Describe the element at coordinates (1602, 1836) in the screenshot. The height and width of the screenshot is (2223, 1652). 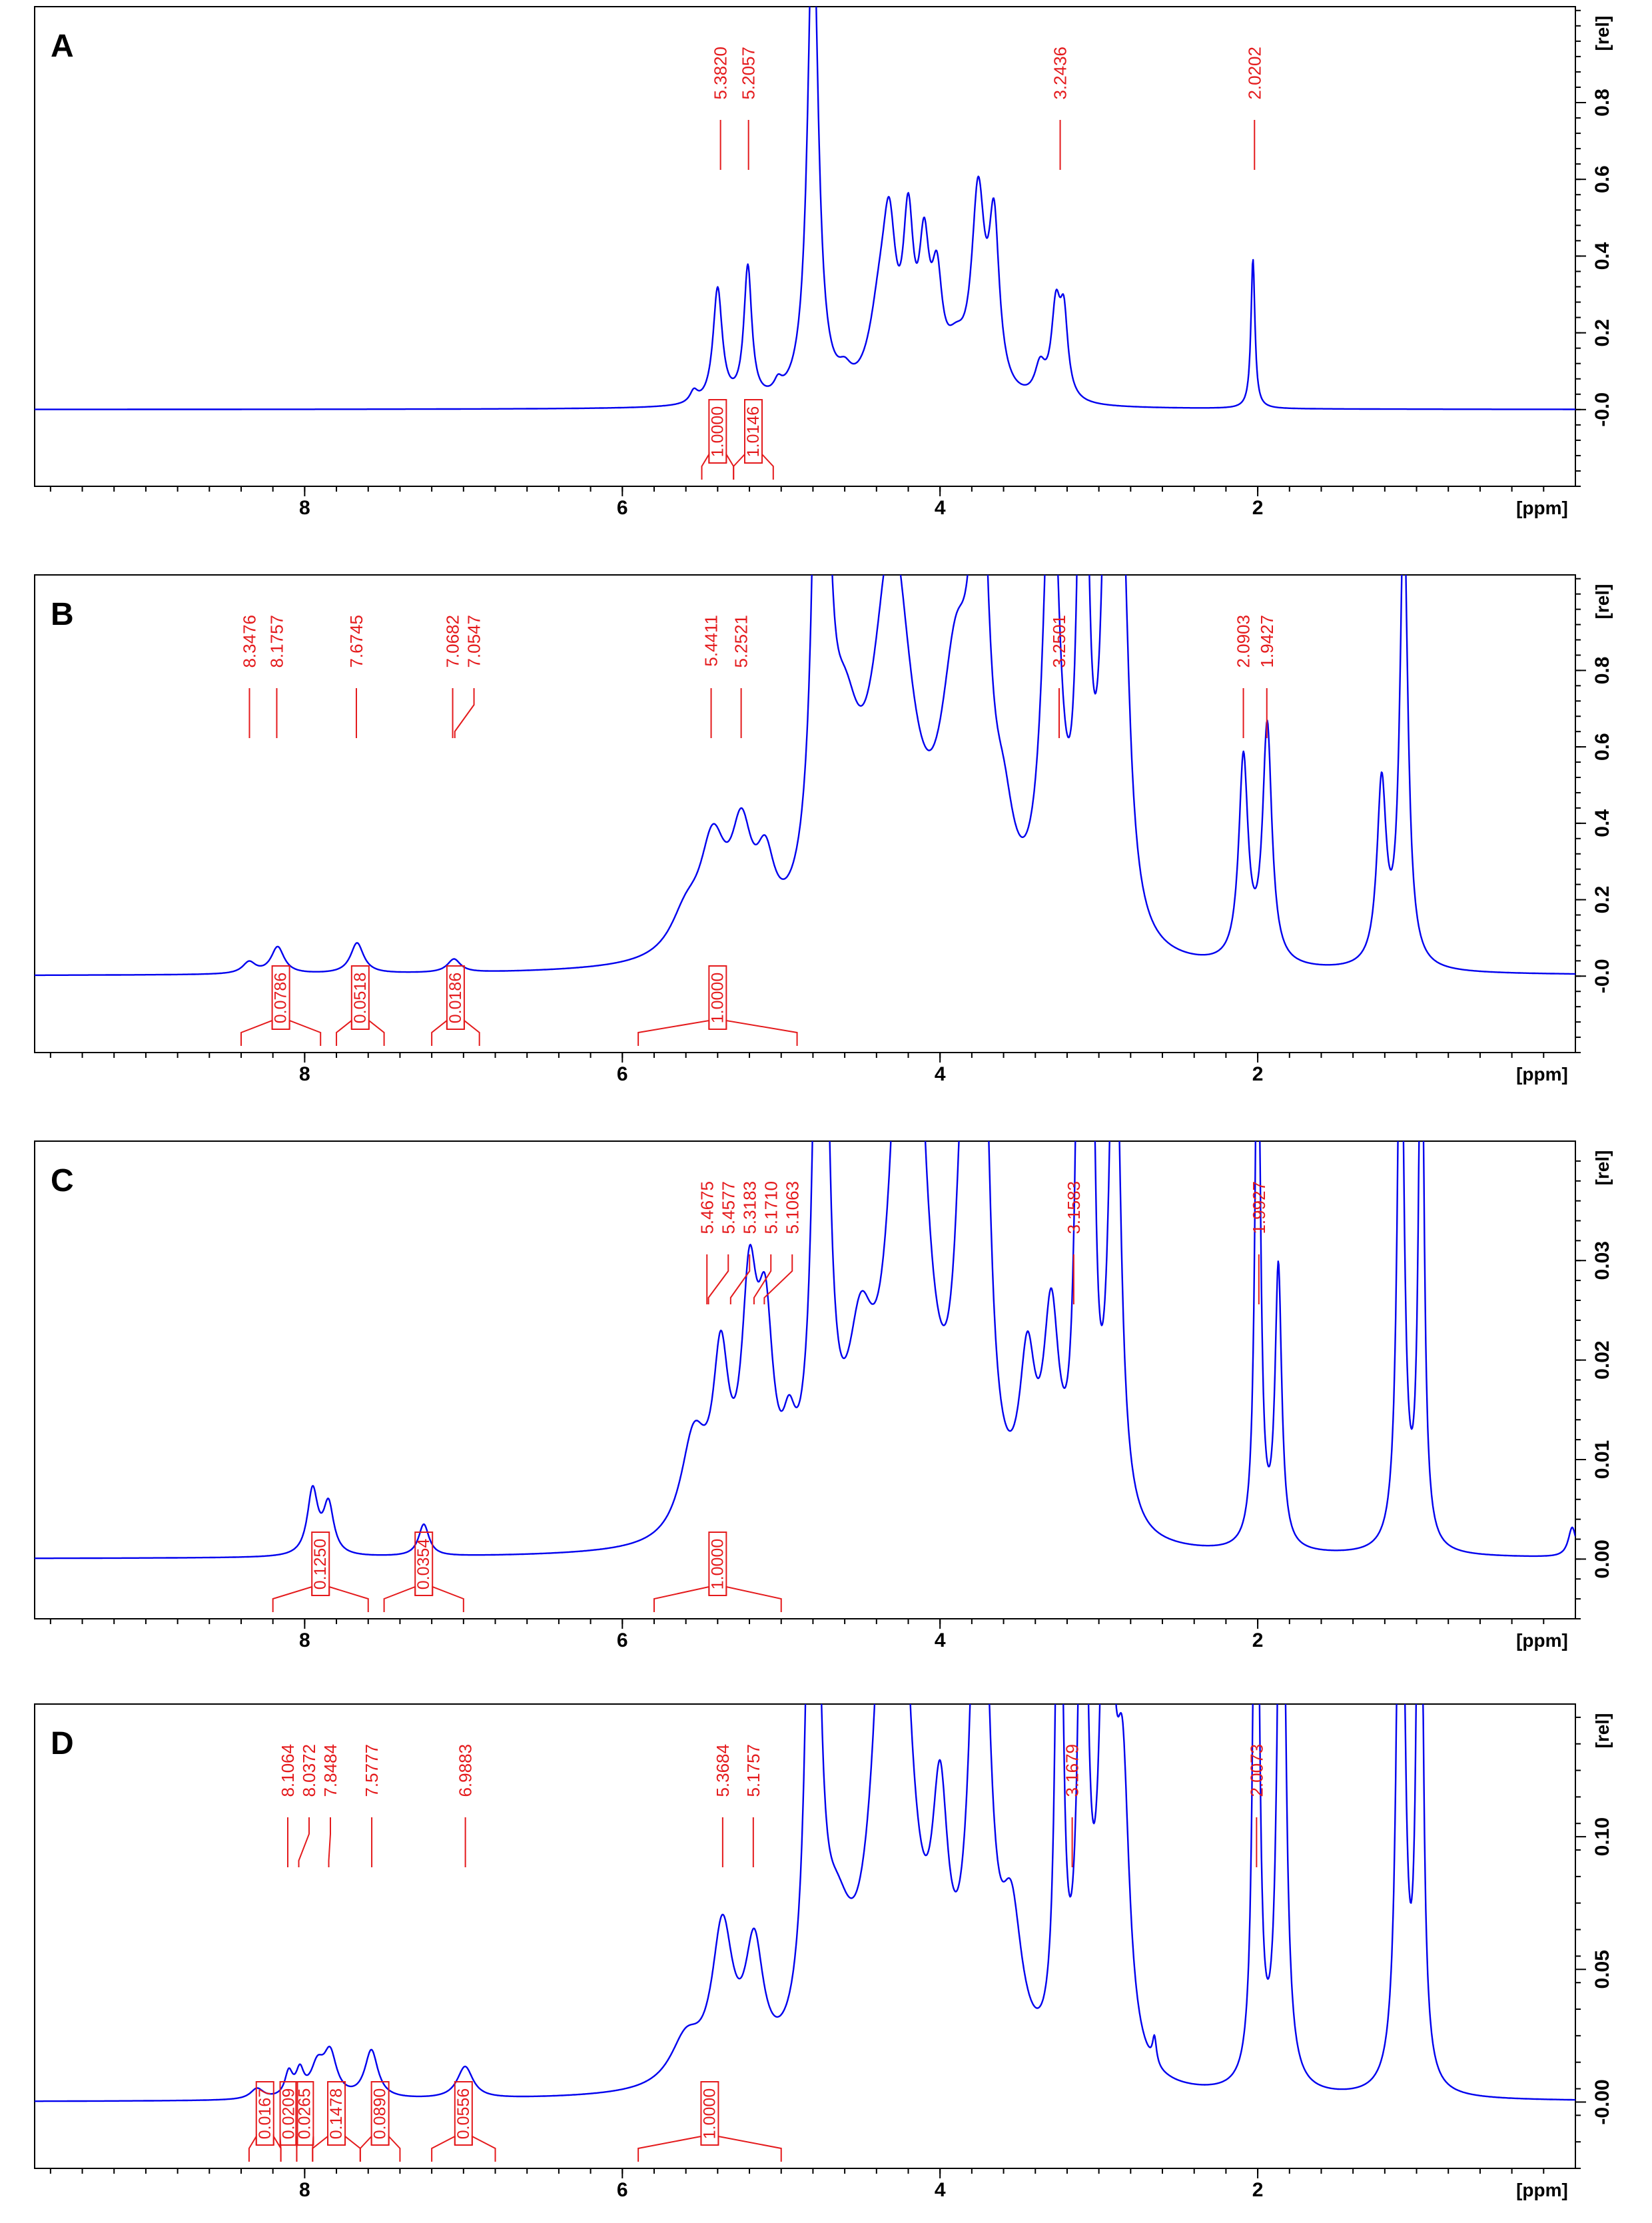
I see `y-tick-label: 0.10` at that location.